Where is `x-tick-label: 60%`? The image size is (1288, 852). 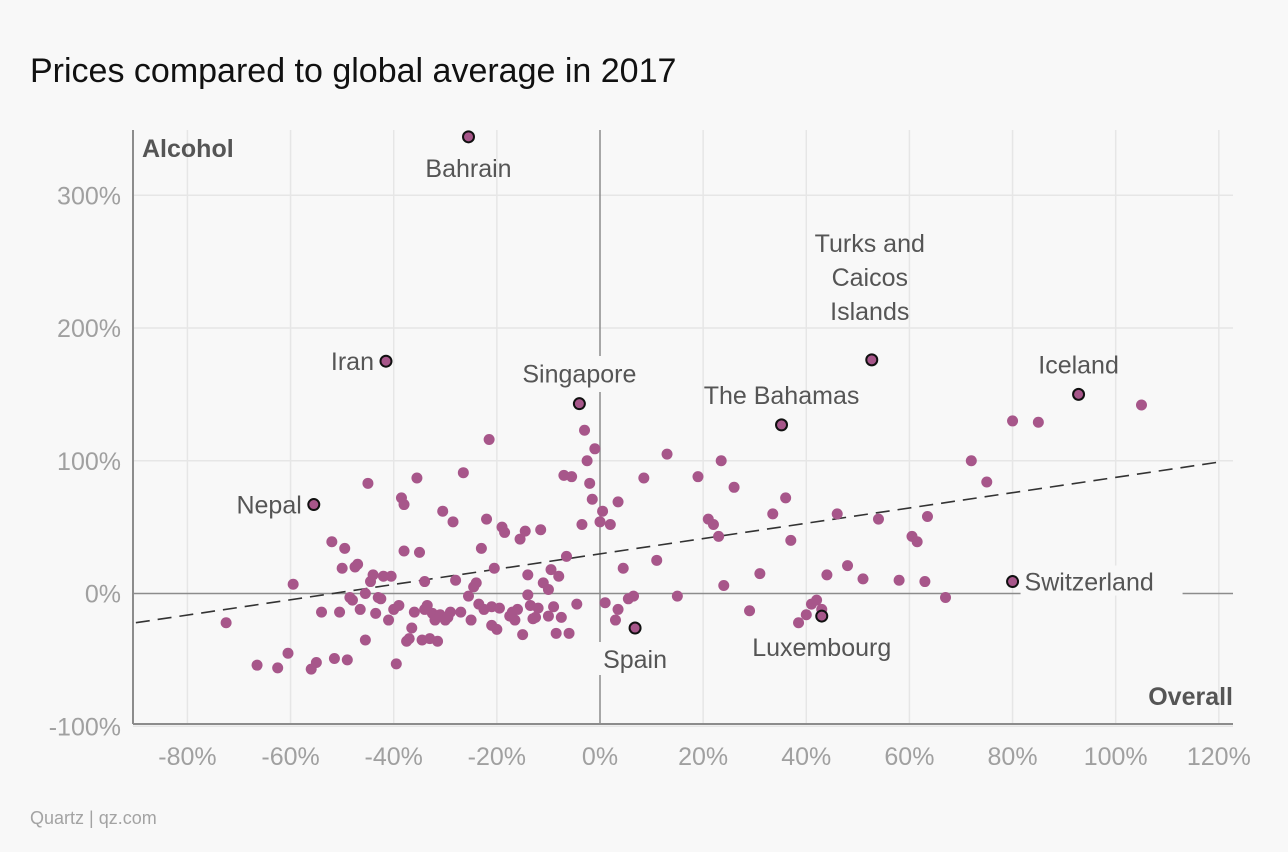 x-tick-label: 60% is located at coordinates (909, 757).